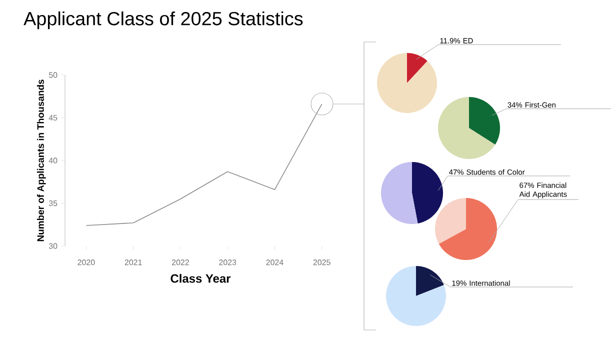  What do you see at coordinates (200, 278) in the screenshot?
I see `x-axis-title: Class Year` at bounding box center [200, 278].